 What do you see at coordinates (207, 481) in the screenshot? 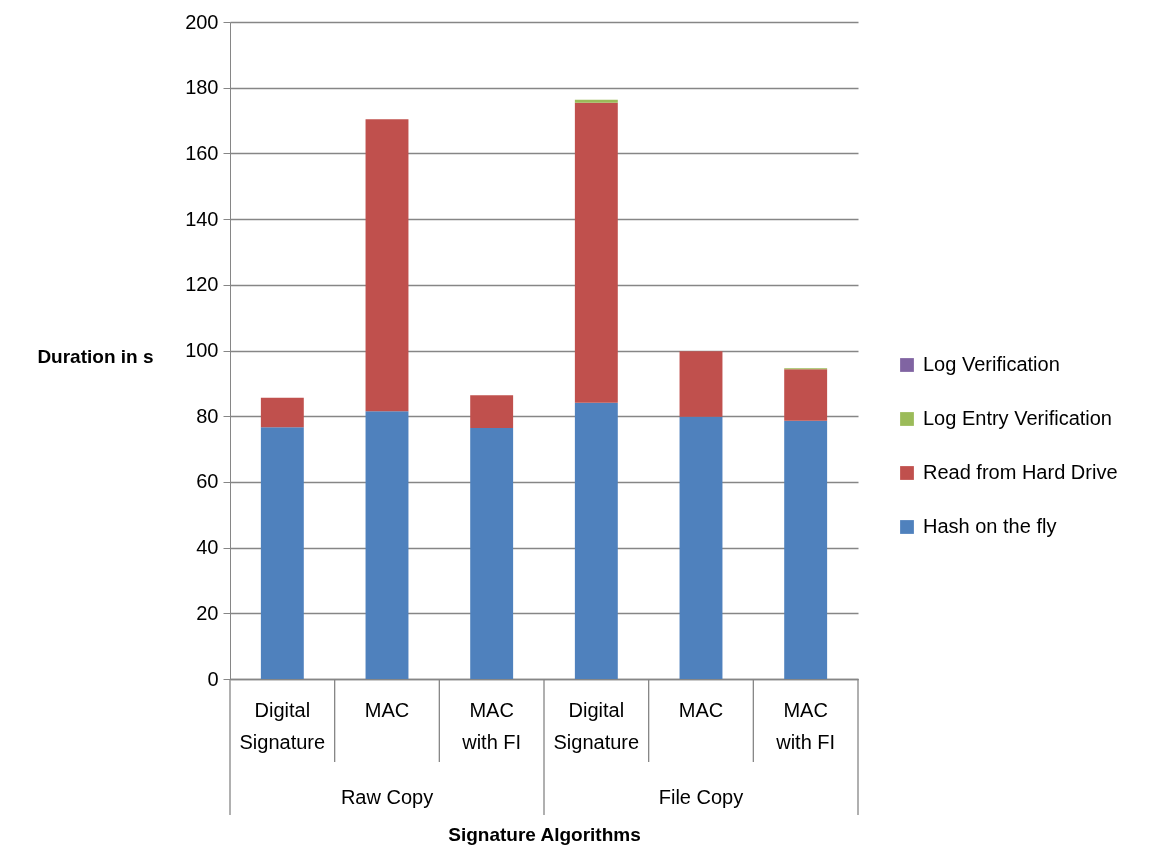
I see `y-tick-label: 60` at bounding box center [207, 481].